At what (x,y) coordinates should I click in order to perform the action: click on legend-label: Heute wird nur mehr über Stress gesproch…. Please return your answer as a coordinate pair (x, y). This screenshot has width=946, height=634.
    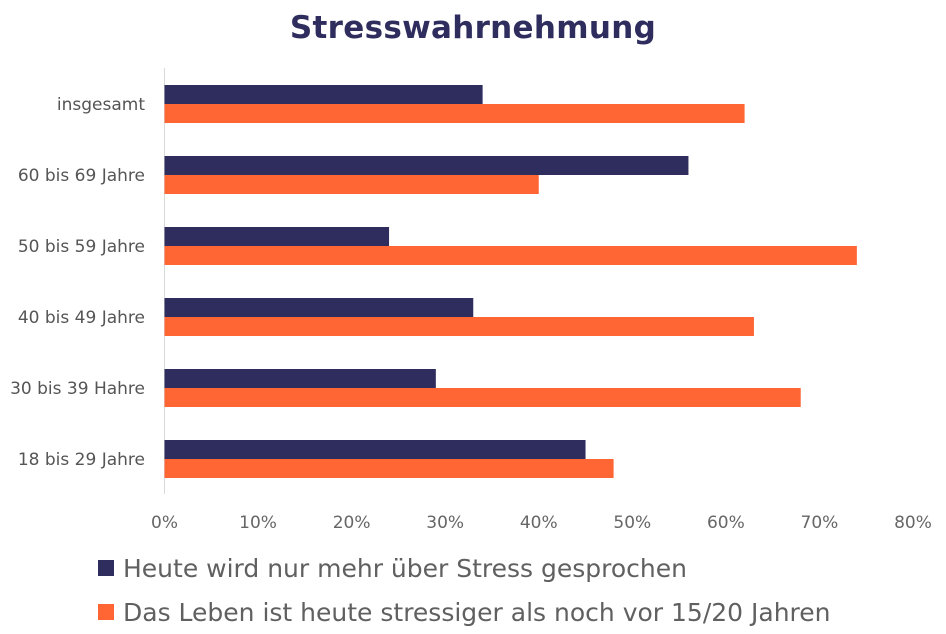
    Looking at the image, I should click on (405, 568).